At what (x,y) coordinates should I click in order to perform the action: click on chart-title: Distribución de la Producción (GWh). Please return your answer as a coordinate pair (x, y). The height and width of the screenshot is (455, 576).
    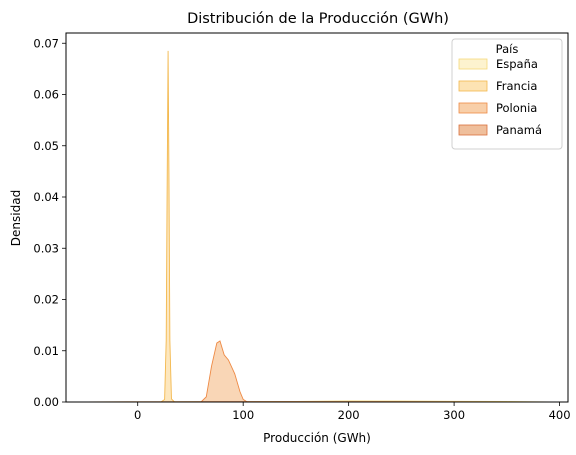
    Looking at the image, I should click on (318, 19).